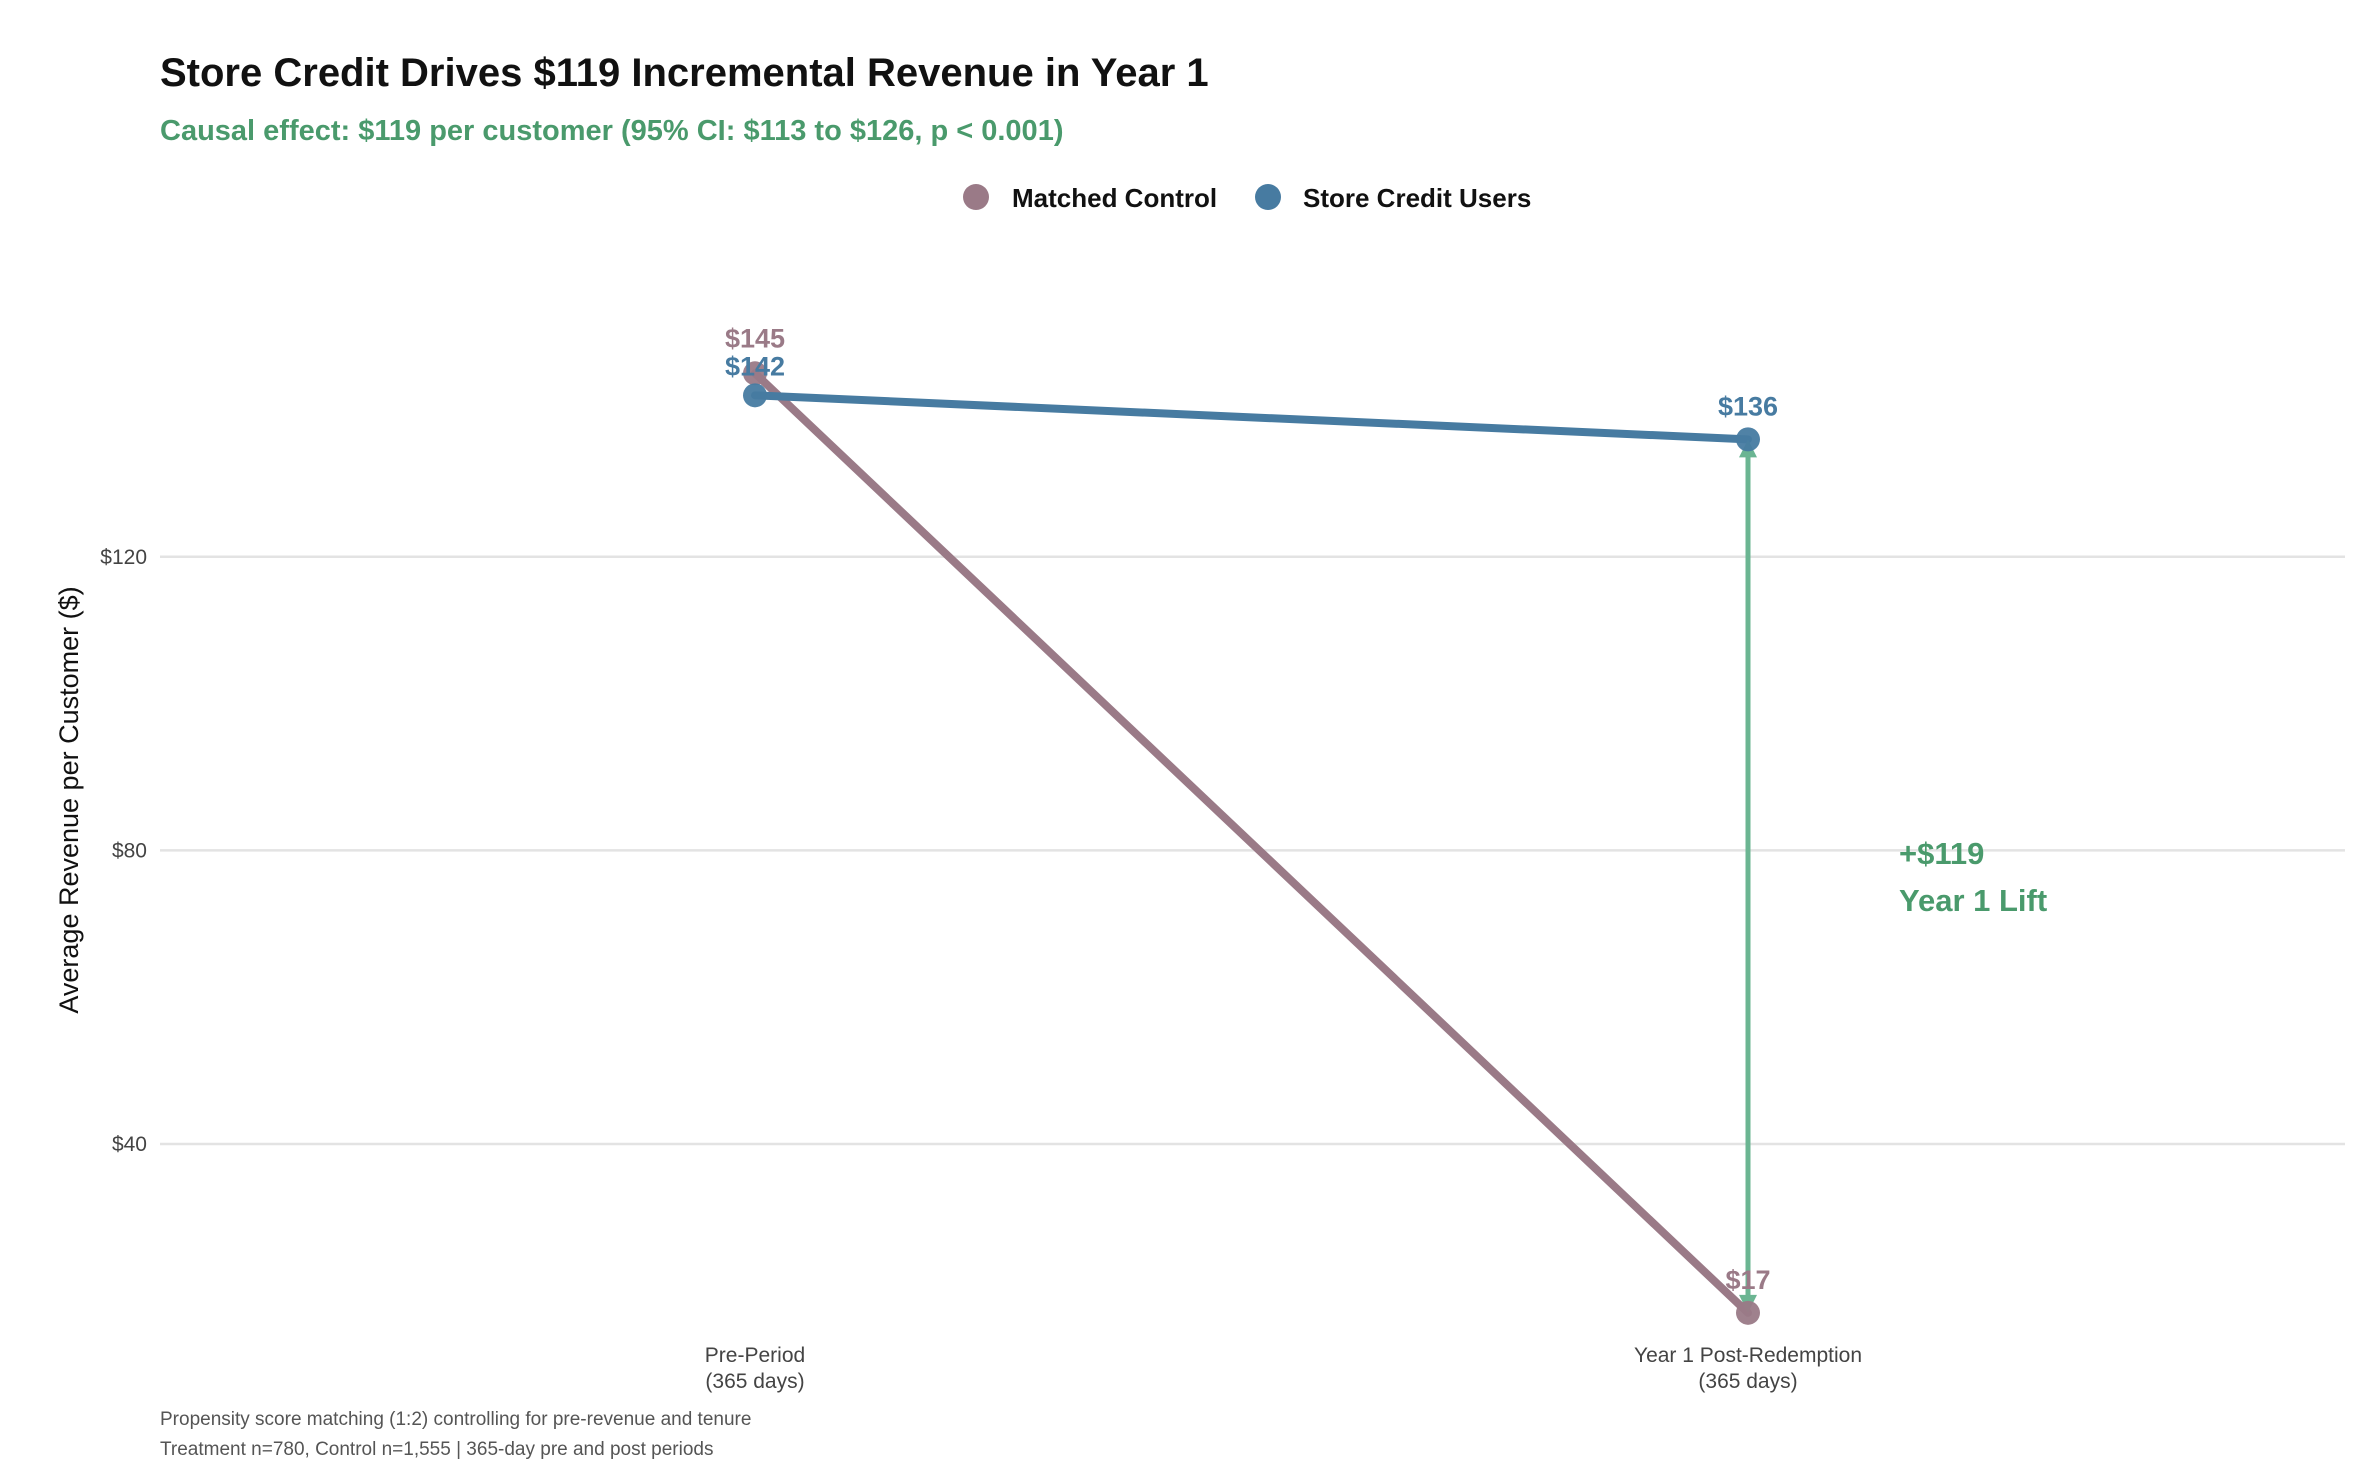 The height and width of the screenshot is (1476, 2380). What do you see at coordinates (1114, 198) in the screenshot?
I see `legend-label-matched-control: Matched Control` at bounding box center [1114, 198].